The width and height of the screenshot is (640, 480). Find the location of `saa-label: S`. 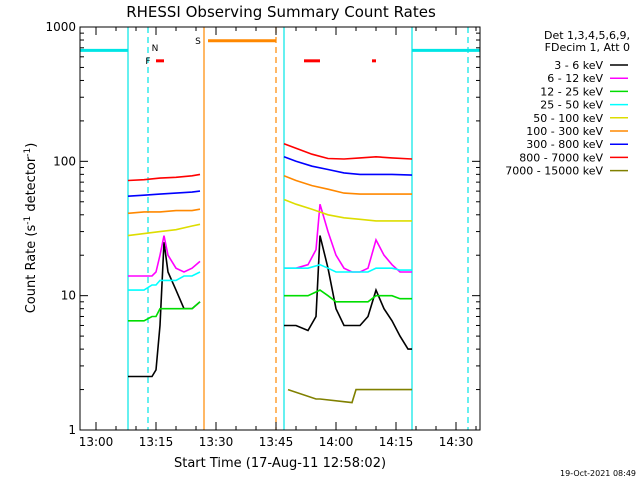

saa-label: S is located at coordinates (198, 42).